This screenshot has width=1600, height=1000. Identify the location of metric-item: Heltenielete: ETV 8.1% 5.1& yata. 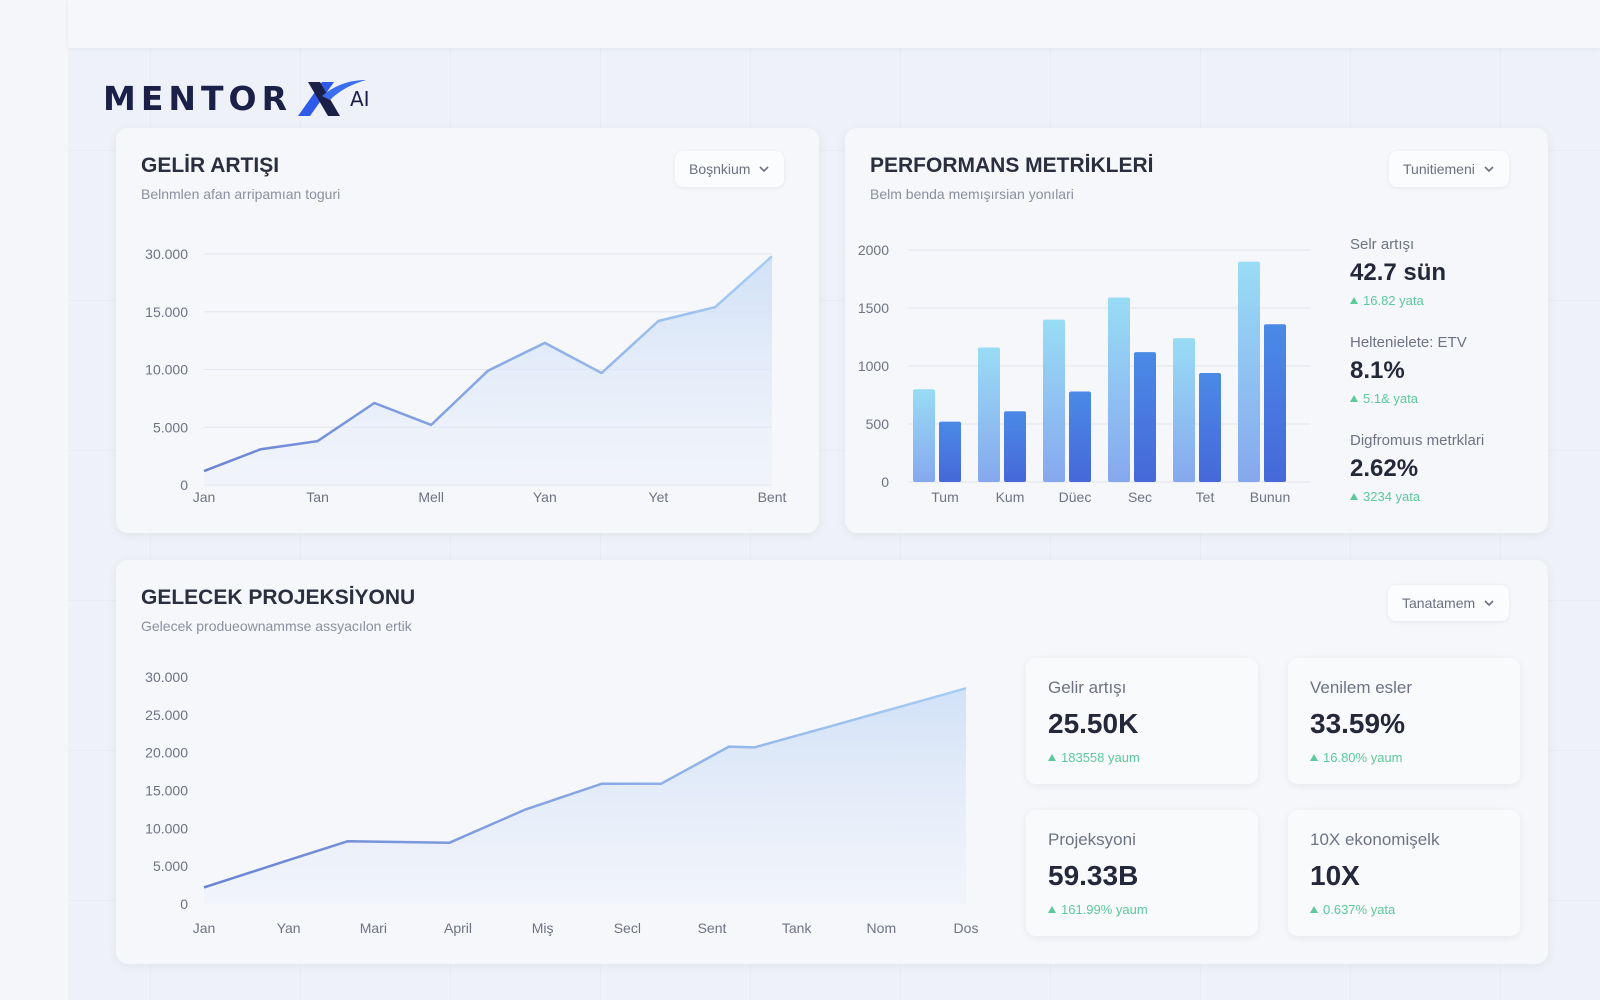
(1408, 370).